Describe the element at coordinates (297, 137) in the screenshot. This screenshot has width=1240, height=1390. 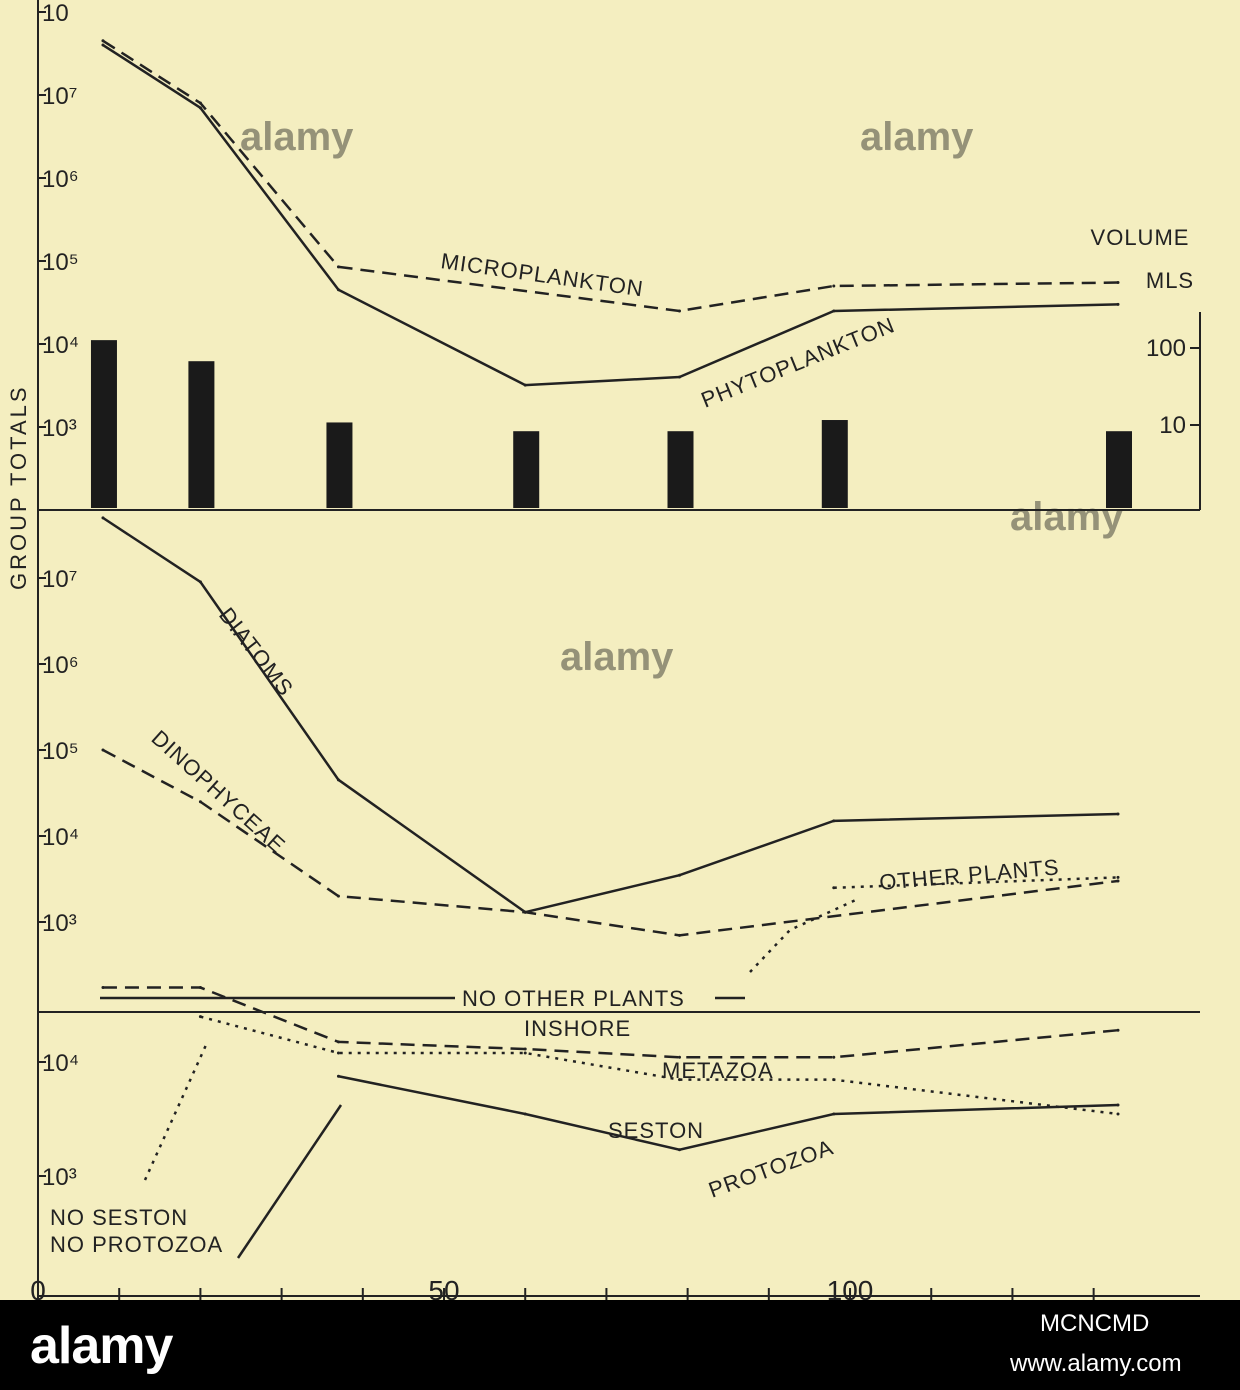
I see `watermark-text-1: alamy` at that location.